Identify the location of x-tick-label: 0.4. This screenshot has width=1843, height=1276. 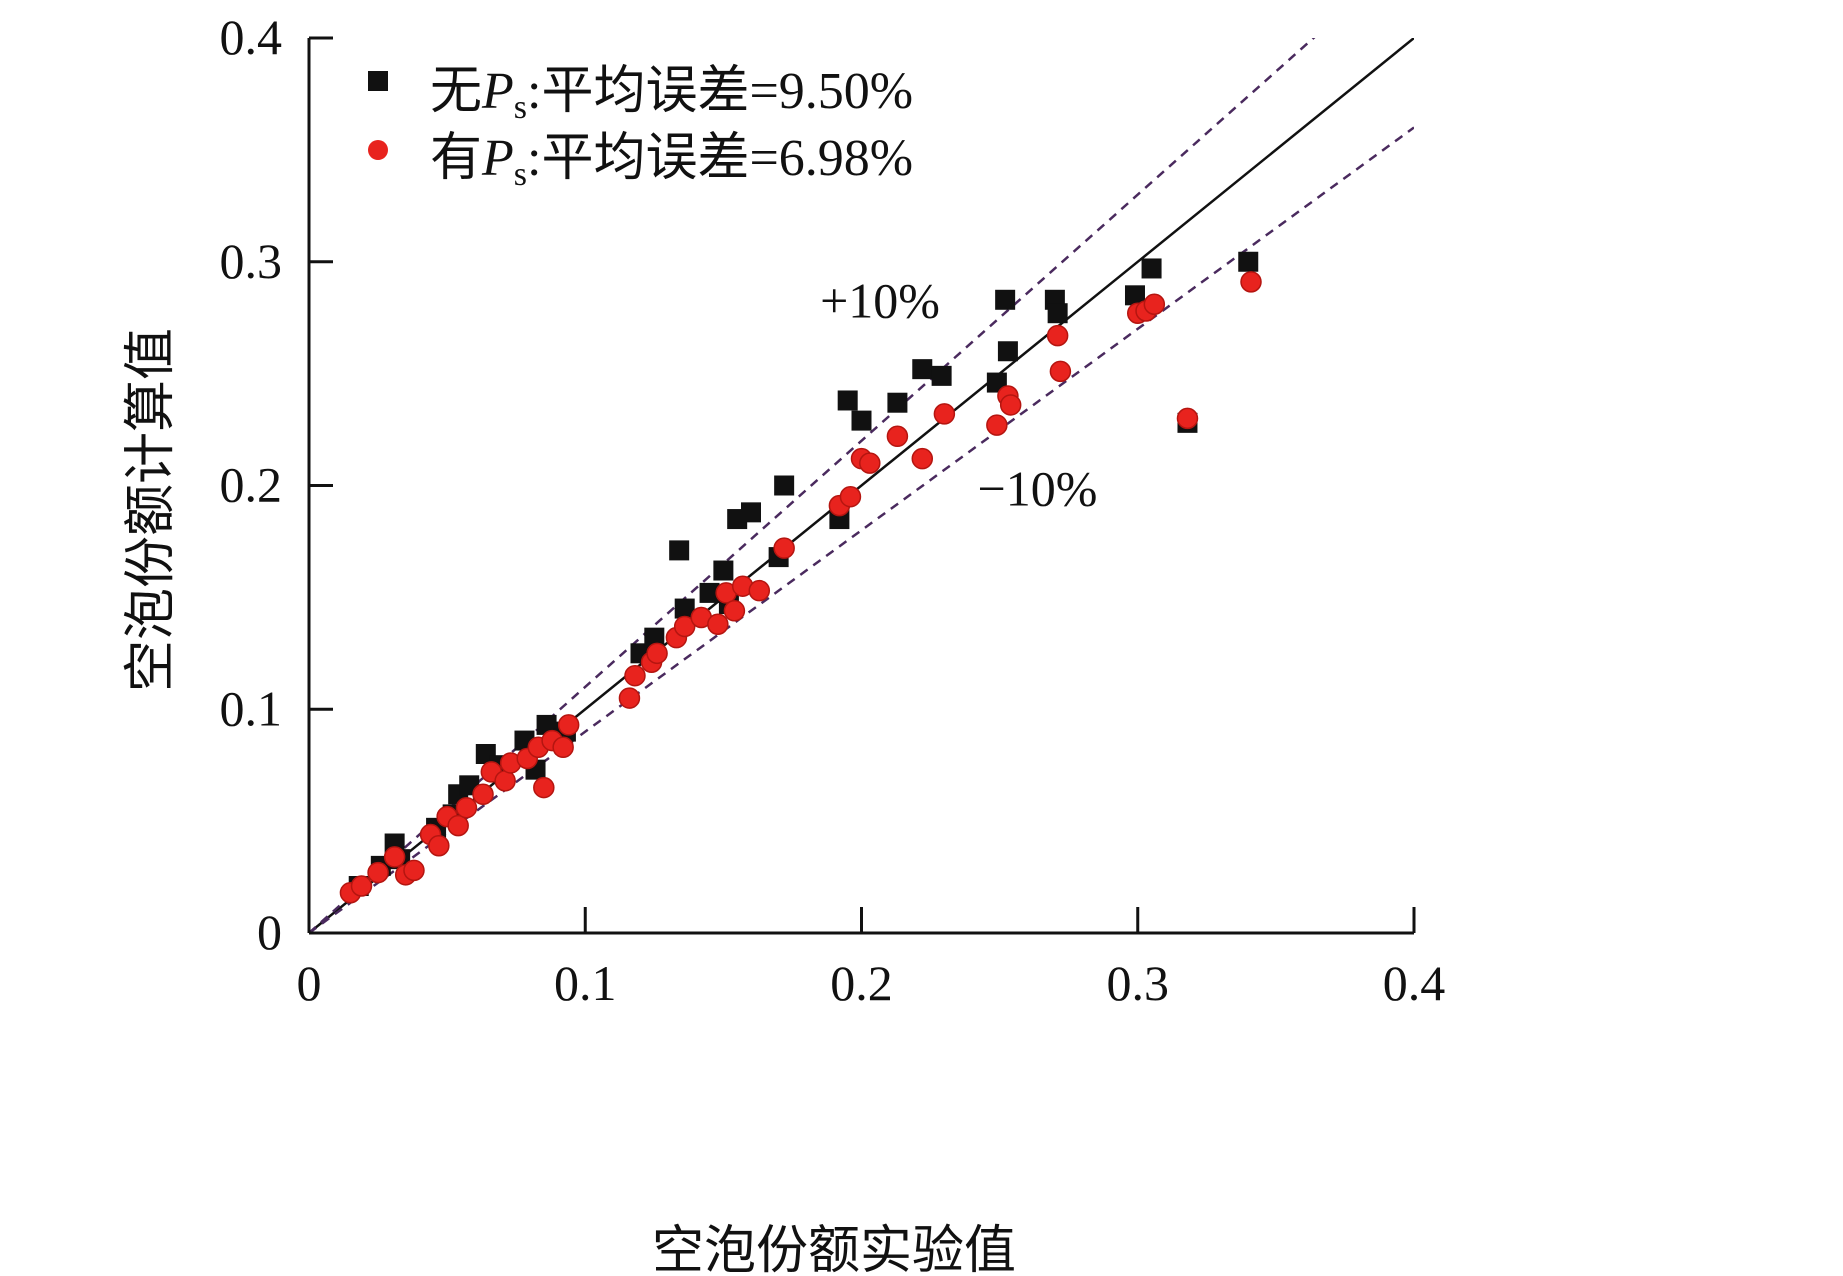
(1414, 983).